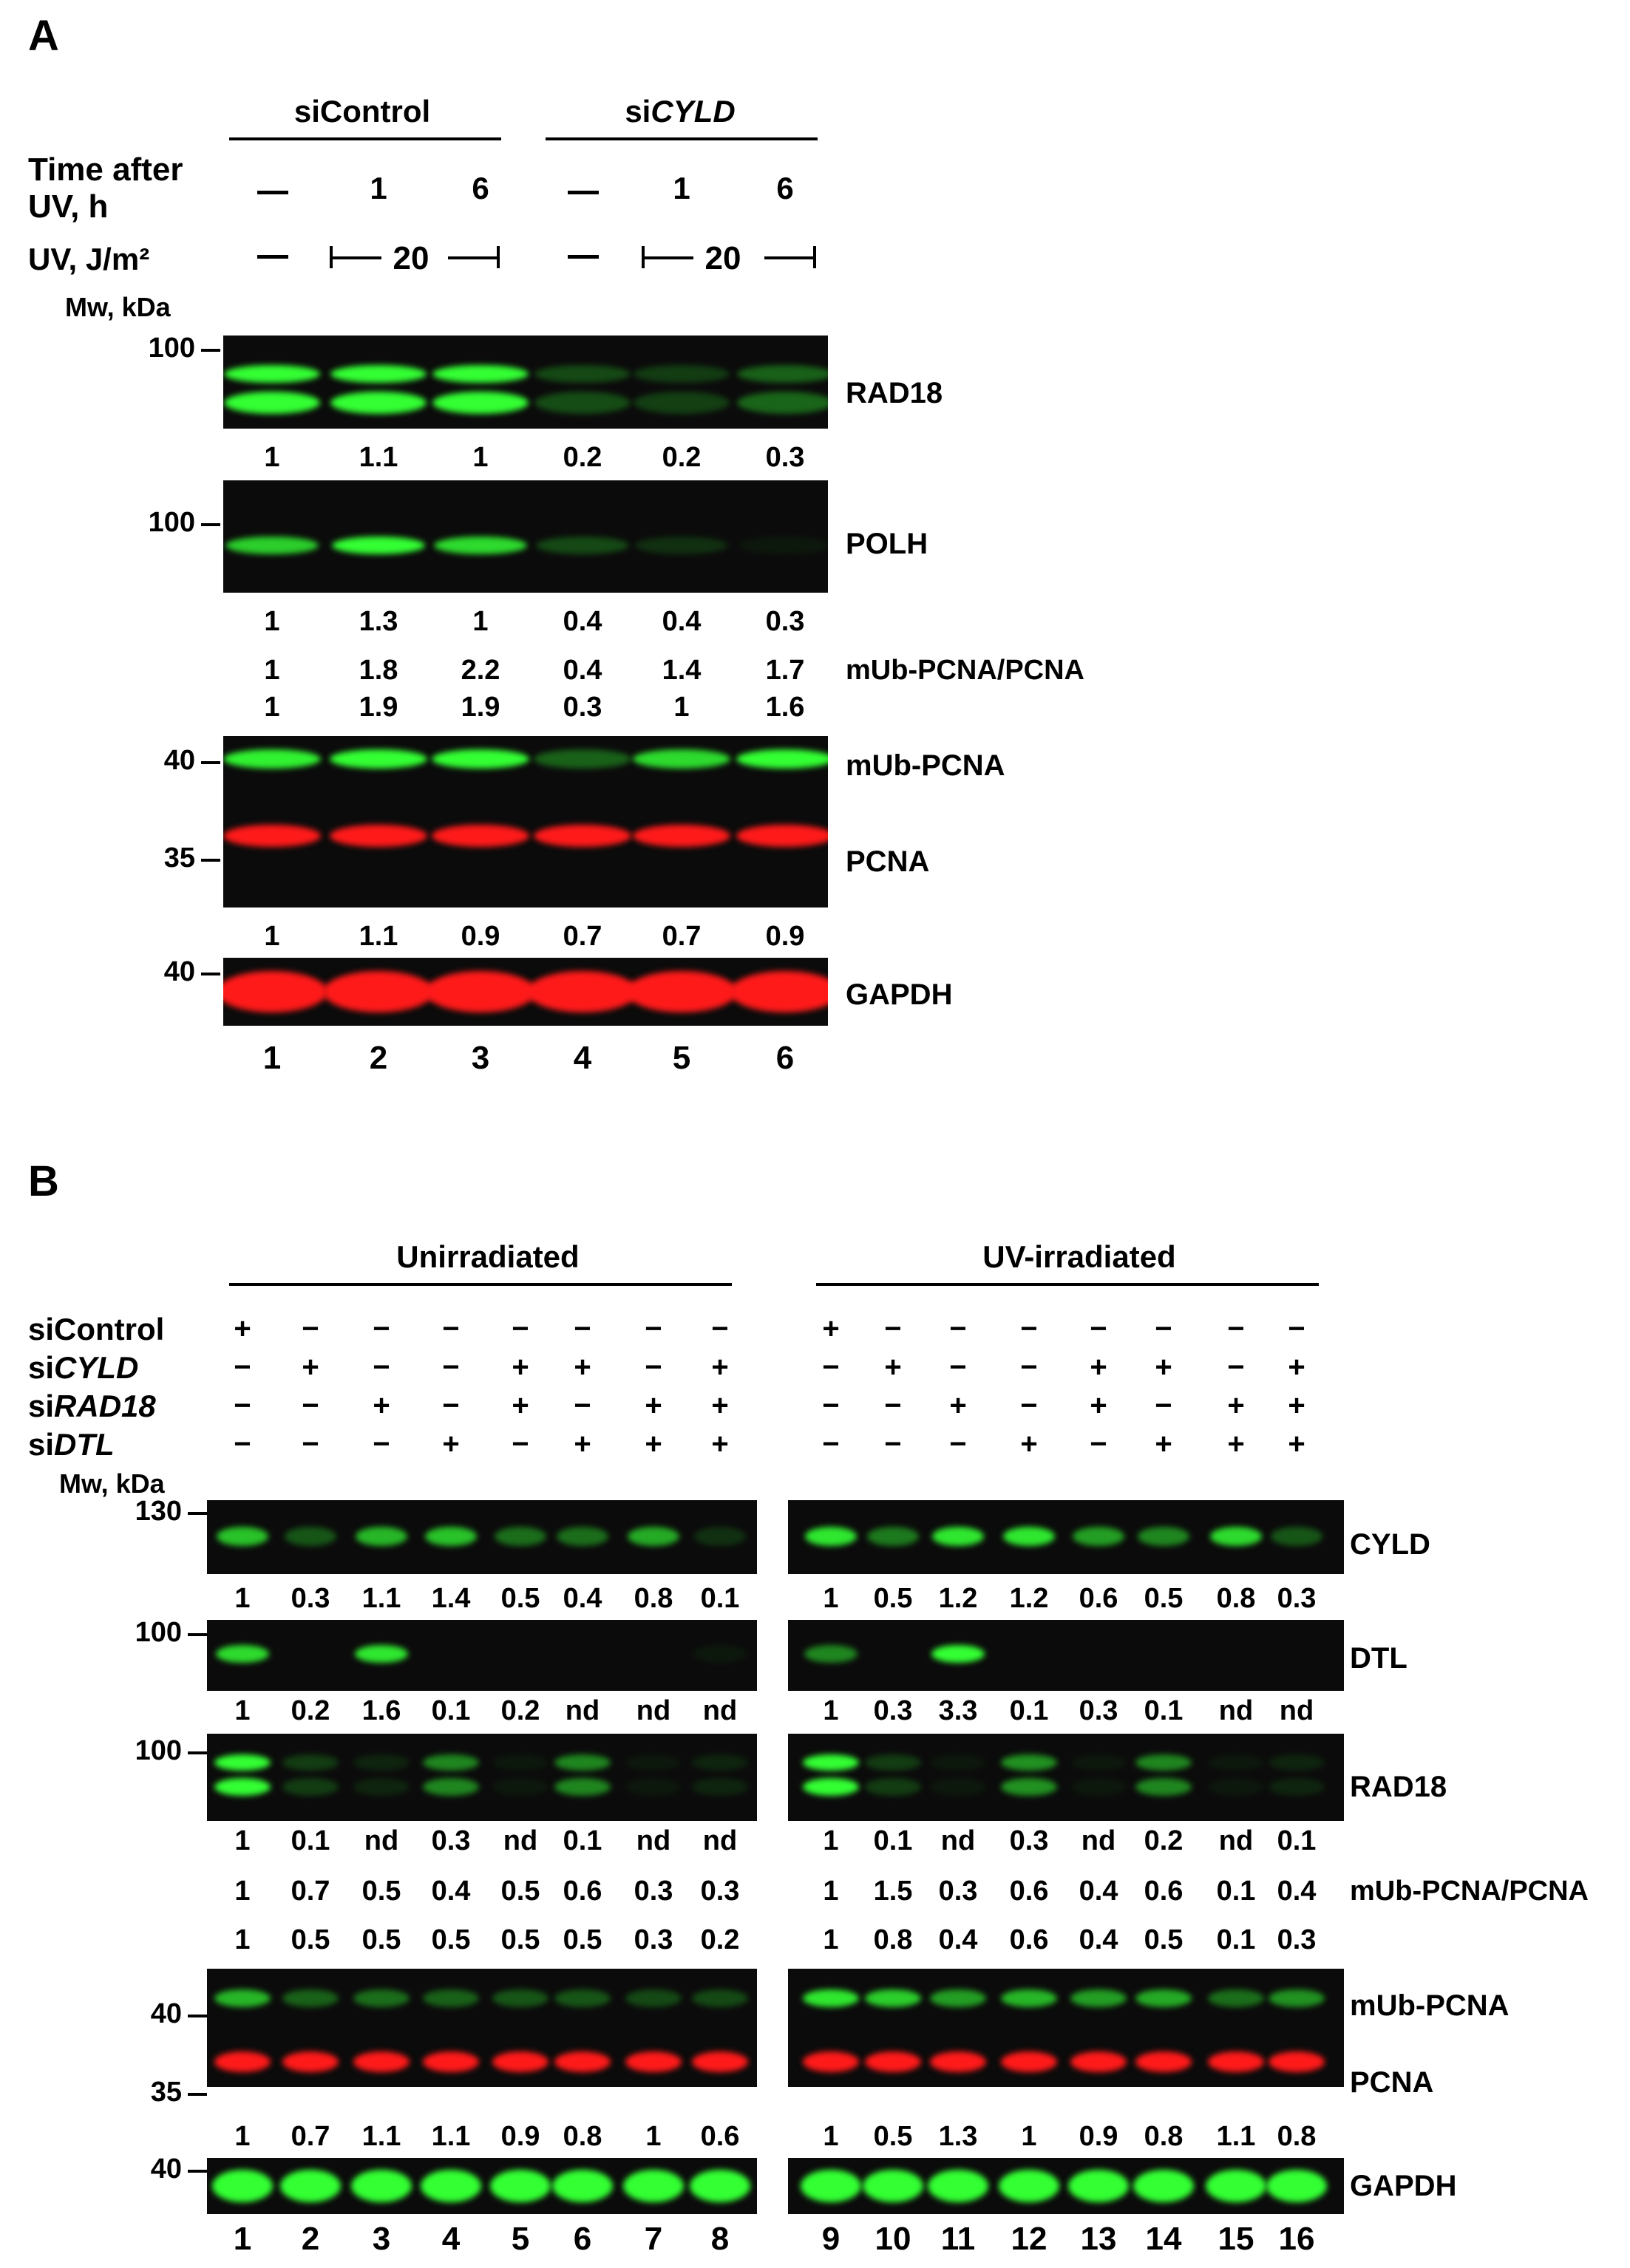 Image resolution: width=1630 pixels, height=2268 pixels. Describe the element at coordinates (958, 1940) in the screenshot. I see `ratio-b-row2-11: 0.4` at that location.